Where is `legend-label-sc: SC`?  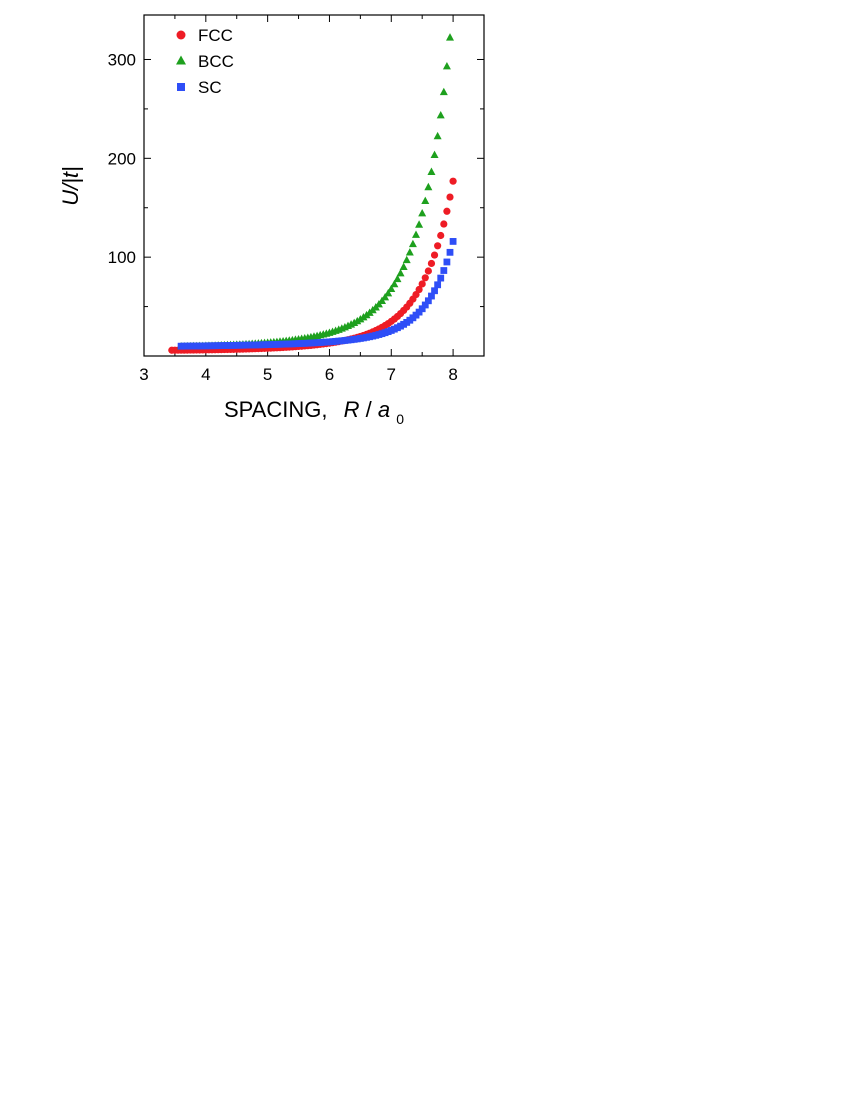 legend-label-sc: SC is located at coordinates (210, 87).